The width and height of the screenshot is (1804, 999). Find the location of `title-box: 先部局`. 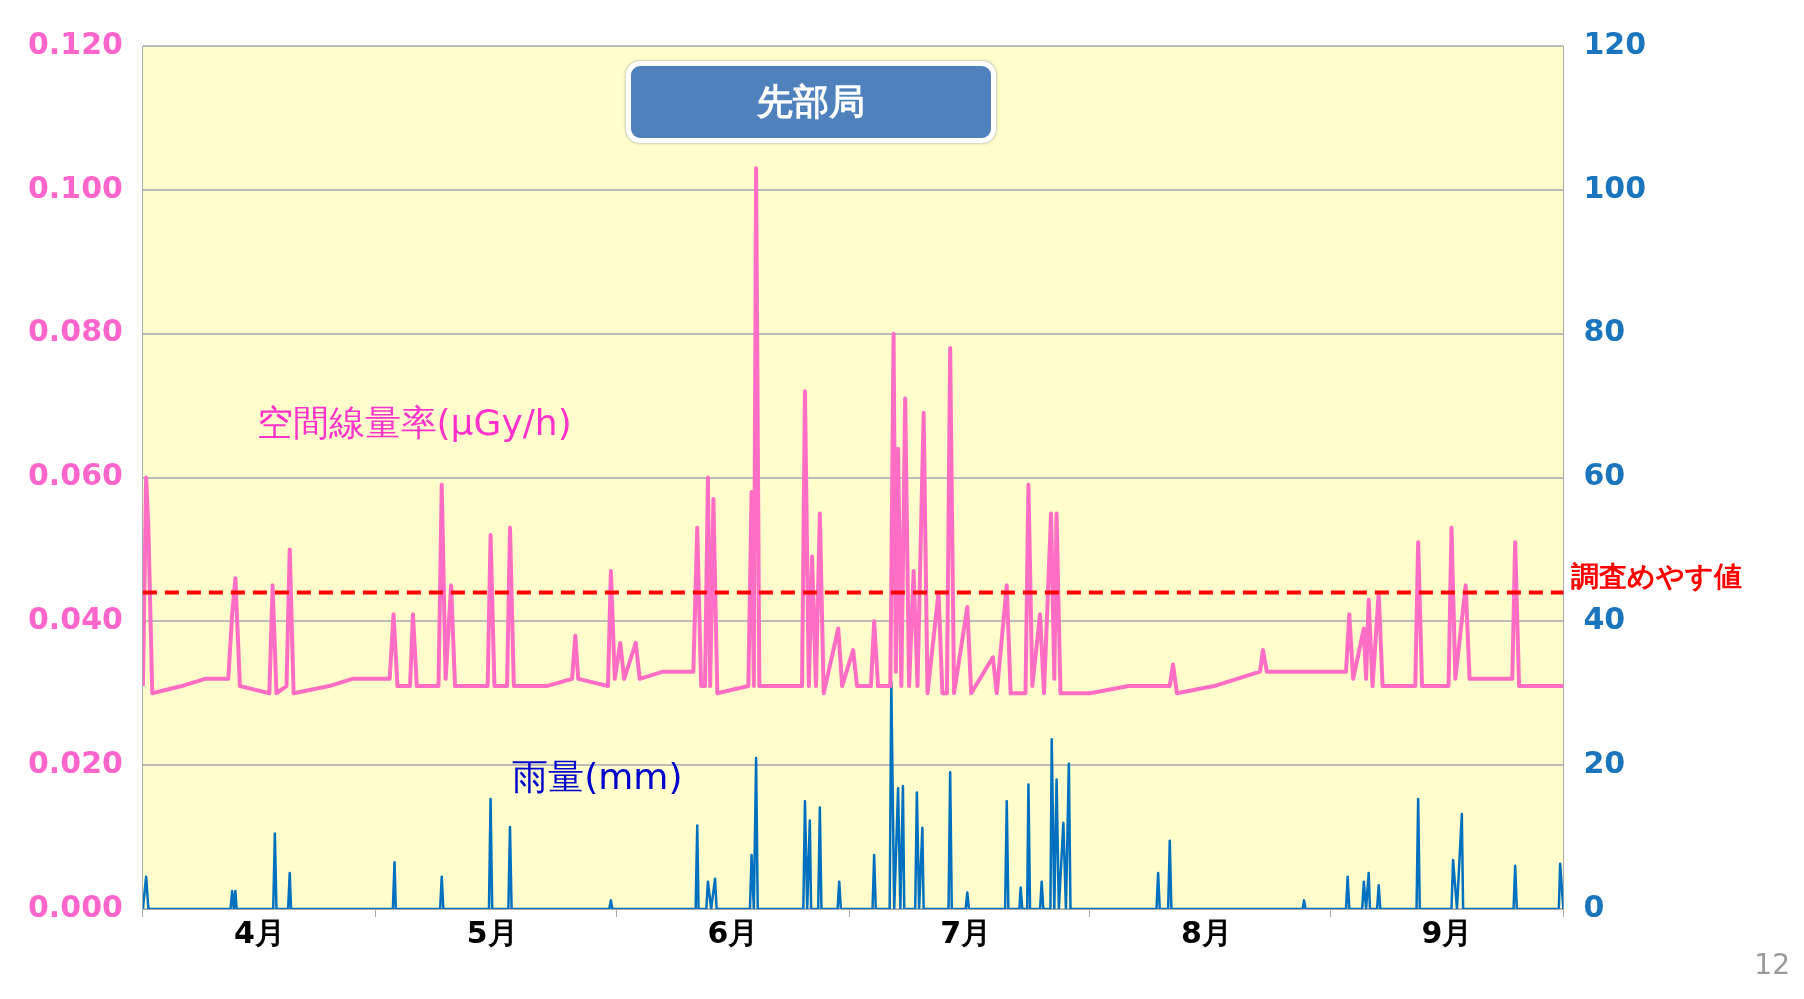

title-box: 先部局 is located at coordinates (810, 102).